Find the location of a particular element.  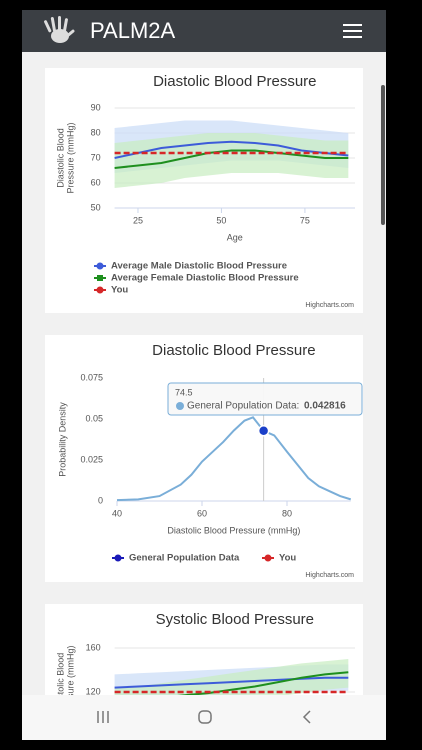

x-tick-label: 25 is located at coordinates (138, 220).